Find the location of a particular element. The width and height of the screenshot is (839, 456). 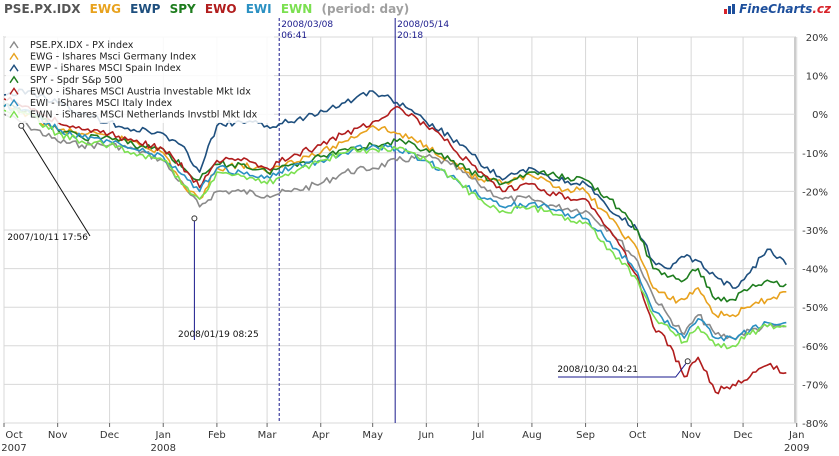

ticker-3: SPY is located at coordinates (182, 9).